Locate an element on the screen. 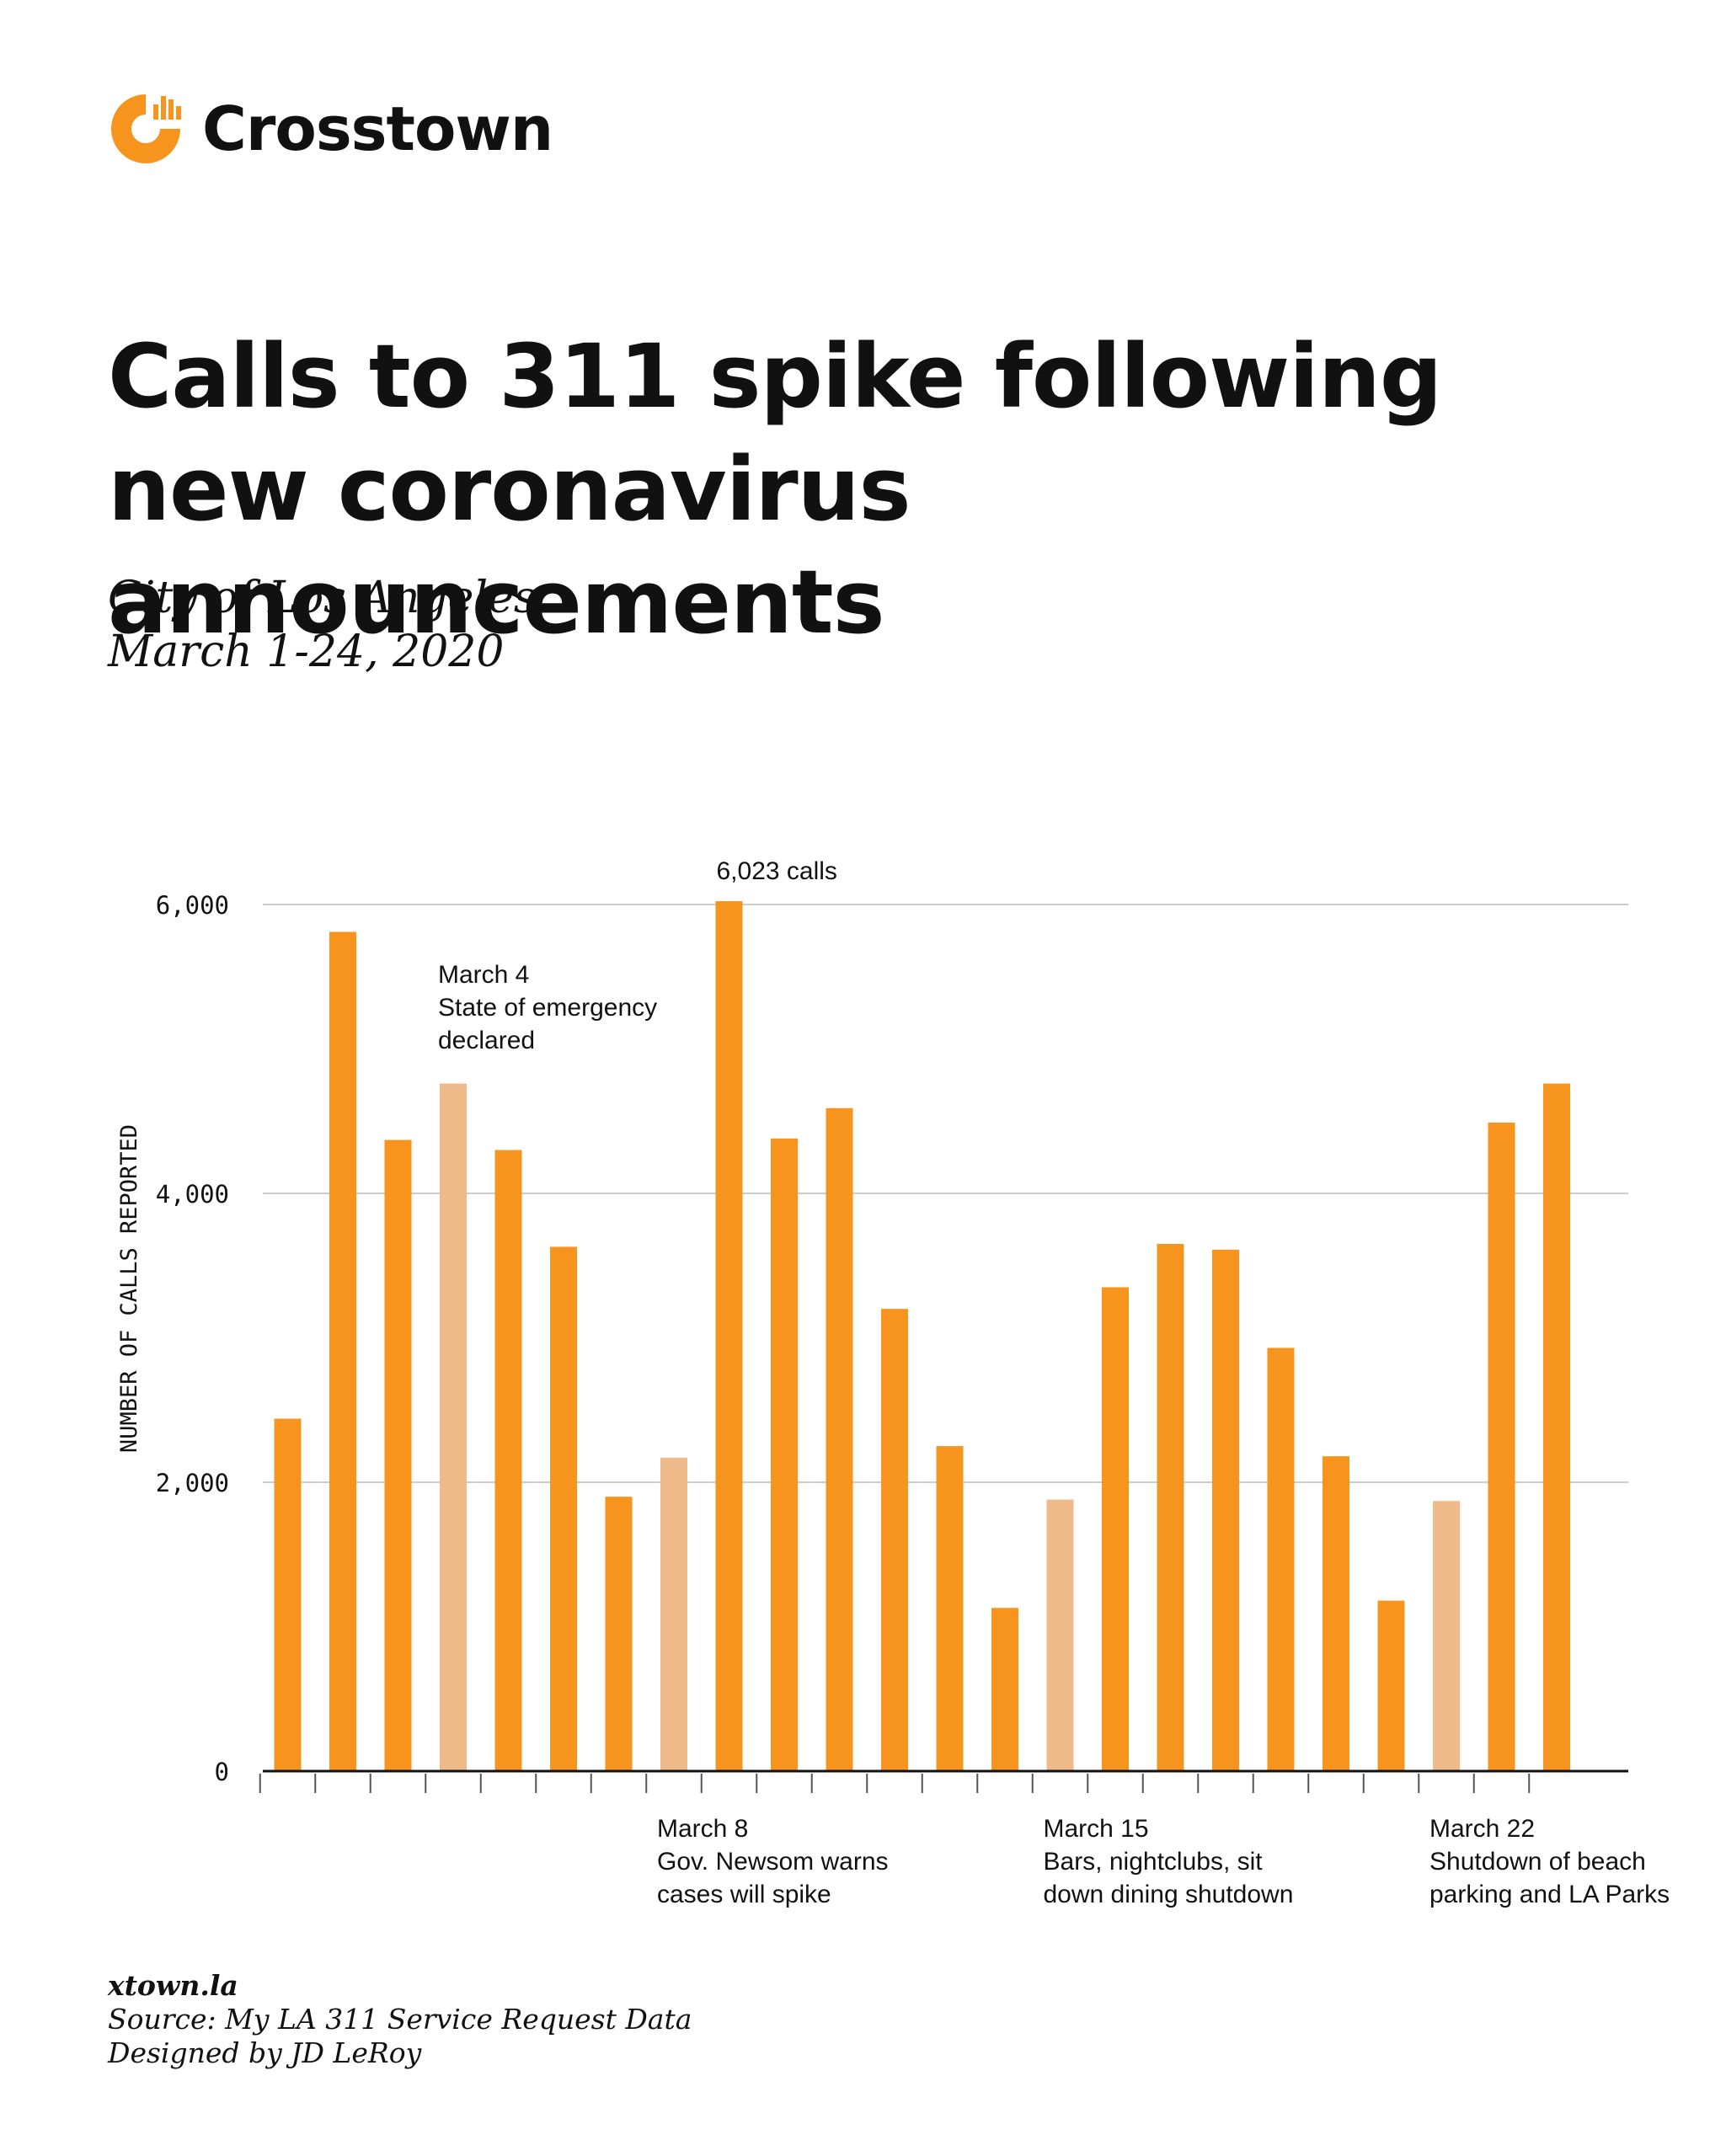 The width and height of the screenshot is (1726, 2156). annotation-label: Shutdown of beach is located at coordinates (1538, 1862).